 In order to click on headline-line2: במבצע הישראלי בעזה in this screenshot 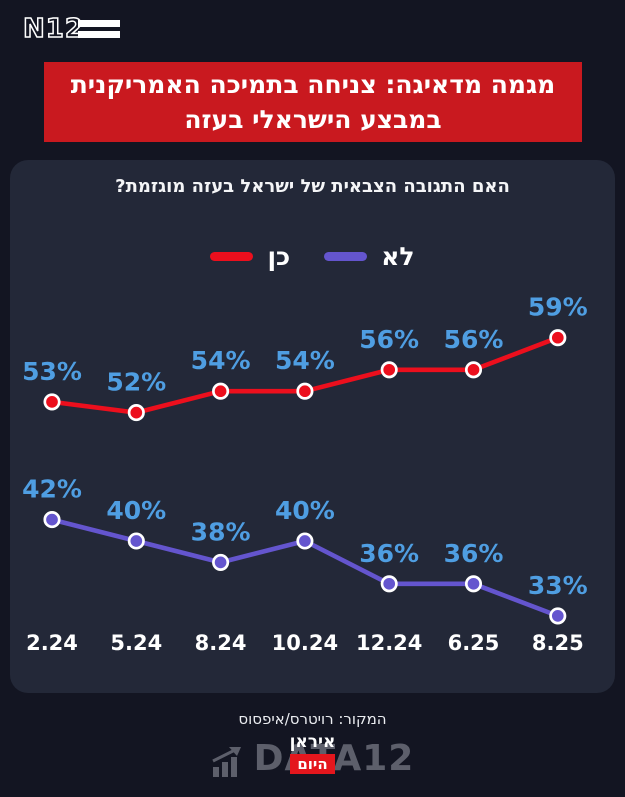, I will do `click(313, 119)`.